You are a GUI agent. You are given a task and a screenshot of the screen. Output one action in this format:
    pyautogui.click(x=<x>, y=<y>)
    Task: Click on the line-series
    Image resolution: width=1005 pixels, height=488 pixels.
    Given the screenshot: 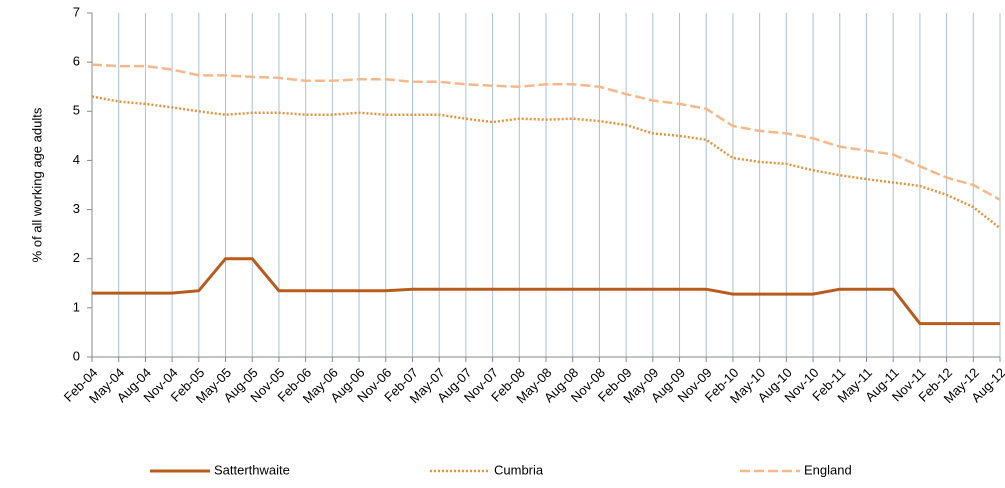 What is the action you would take?
    pyautogui.click(x=546, y=291)
    